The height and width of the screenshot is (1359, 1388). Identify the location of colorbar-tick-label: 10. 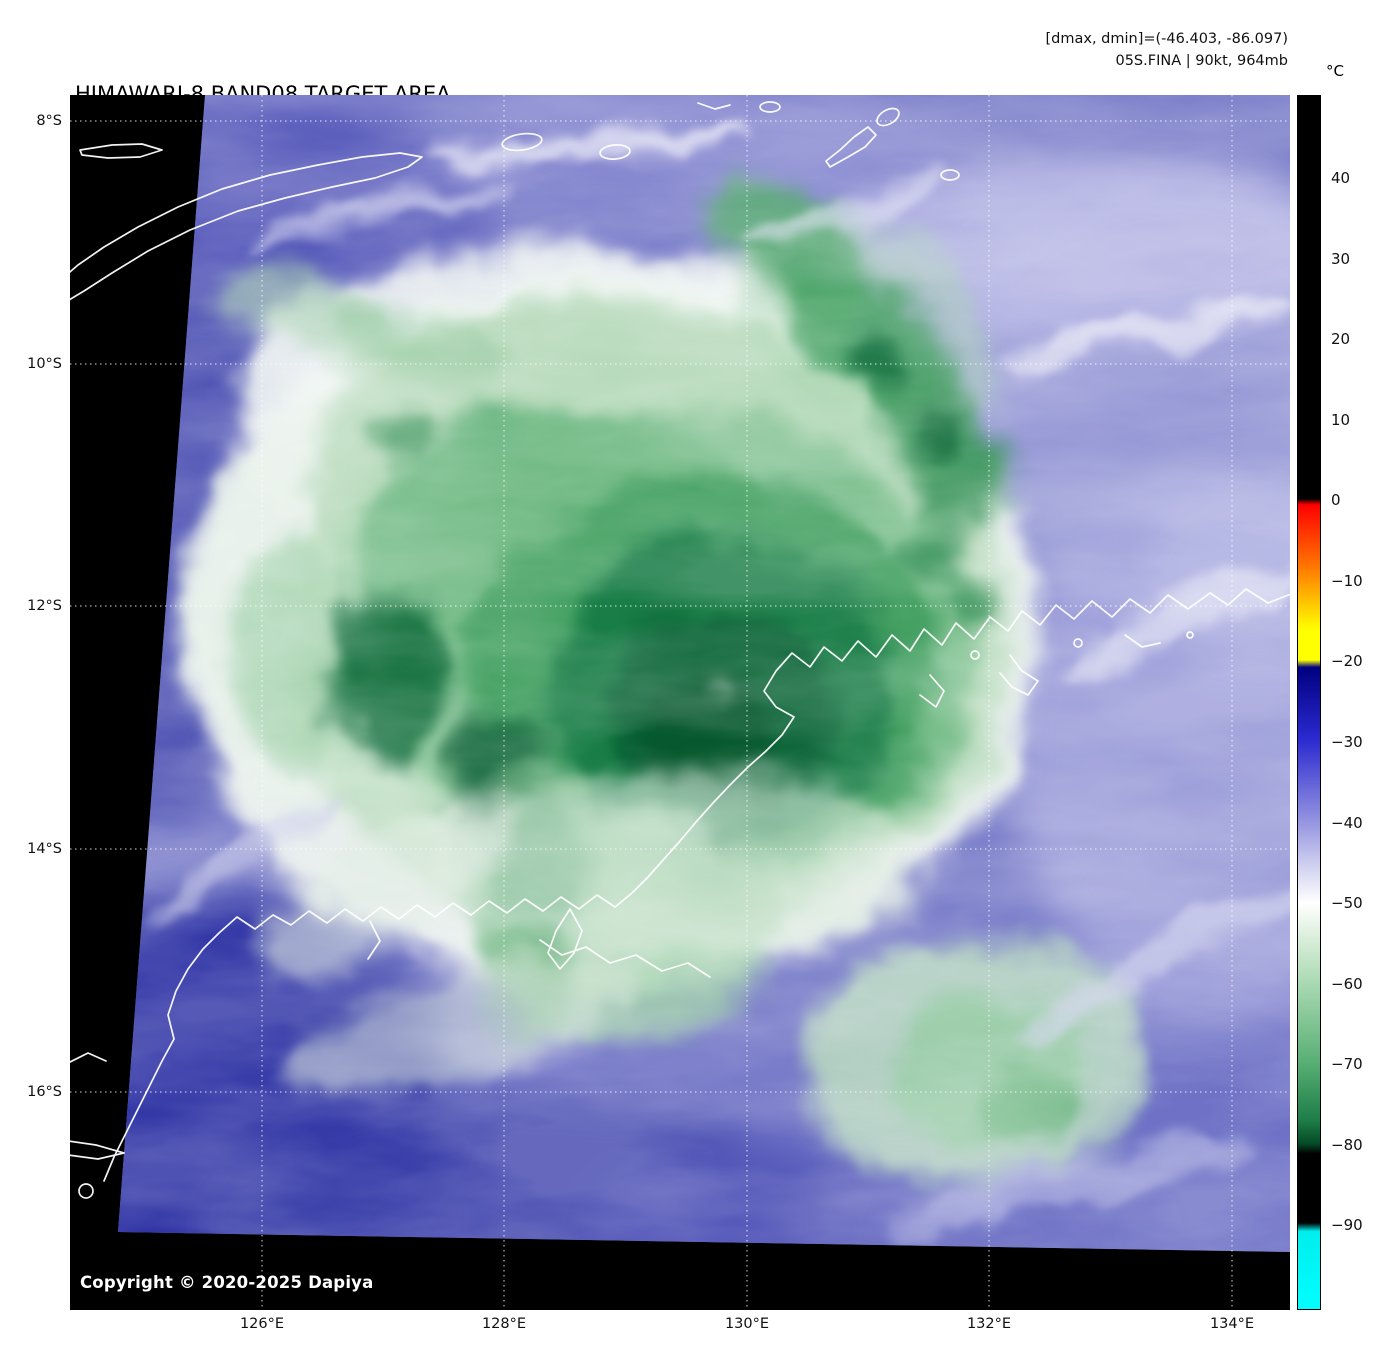
(1341, 419).